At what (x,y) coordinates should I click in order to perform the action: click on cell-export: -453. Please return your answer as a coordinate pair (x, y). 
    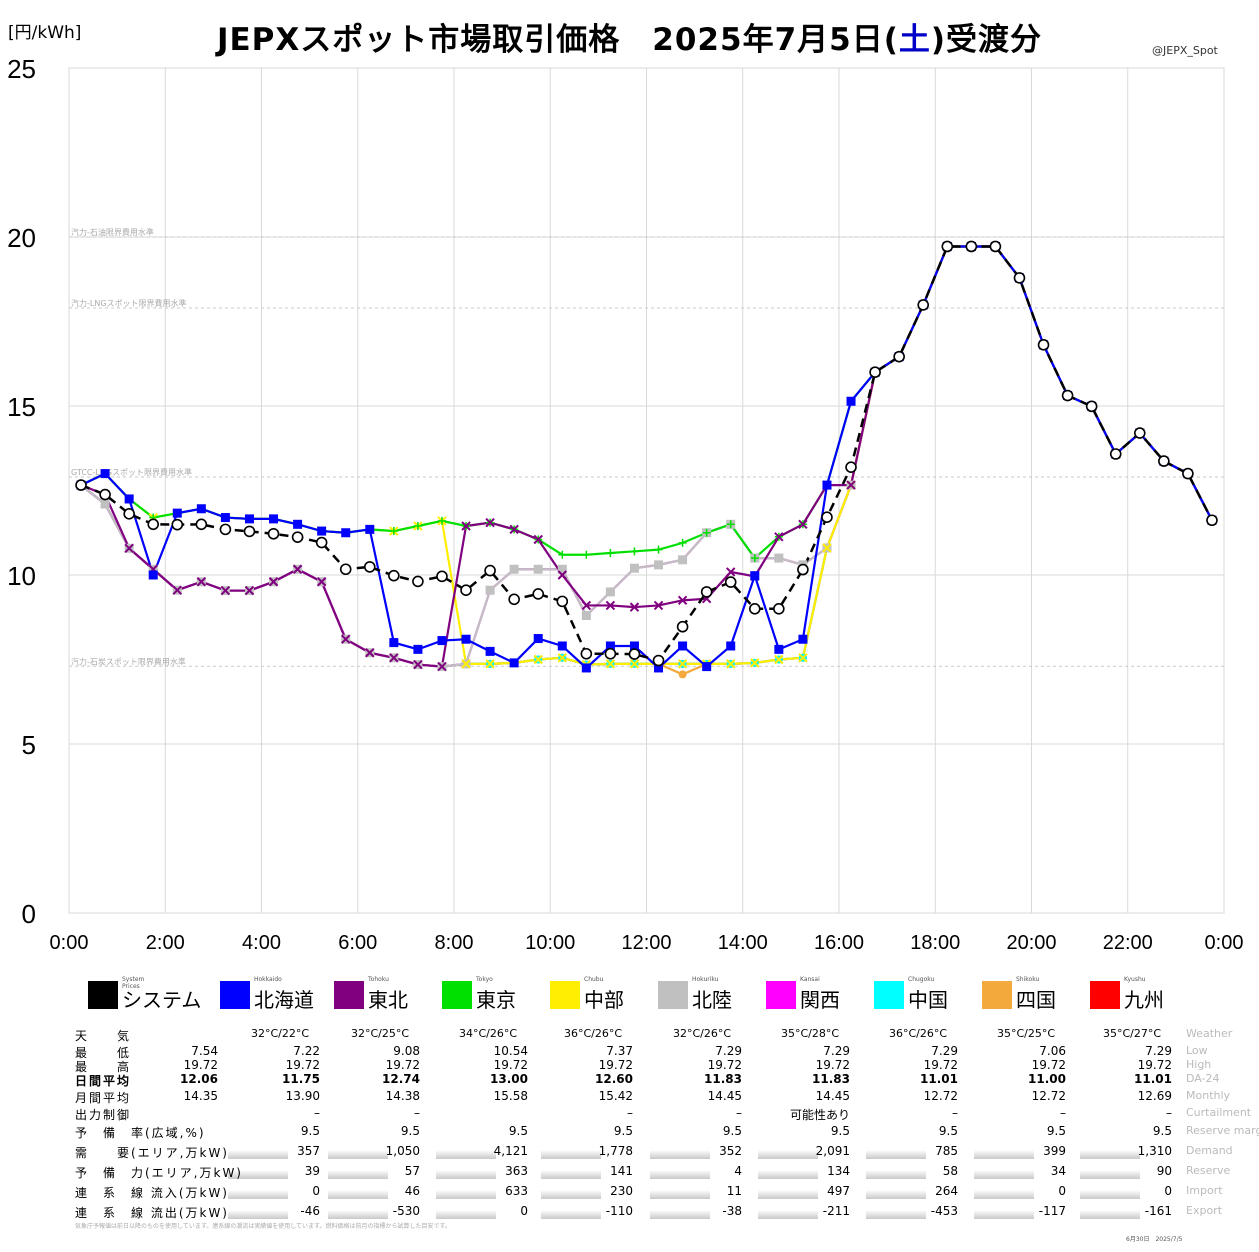
    Looking at the image, I should click on (944, 1211).